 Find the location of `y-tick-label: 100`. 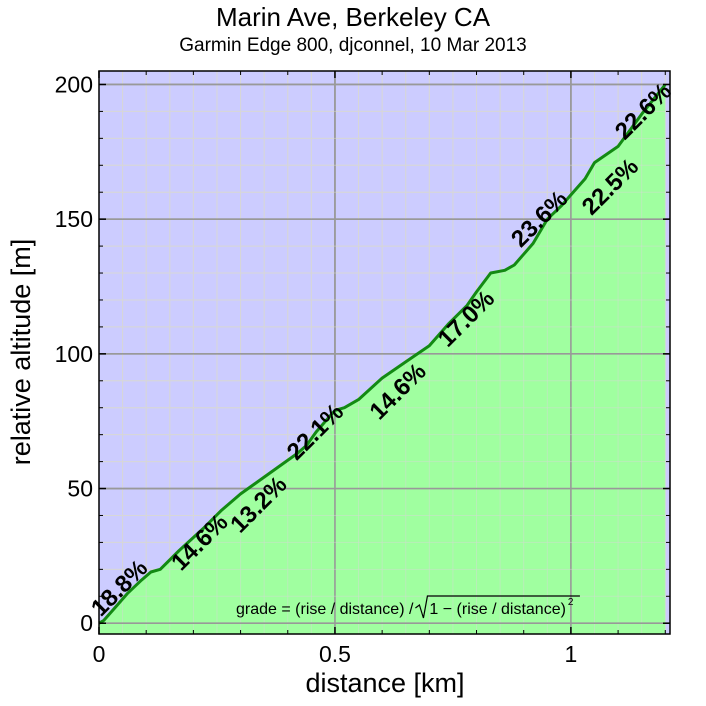

y-tick-label: 100 is located at coordinates (74, 354).